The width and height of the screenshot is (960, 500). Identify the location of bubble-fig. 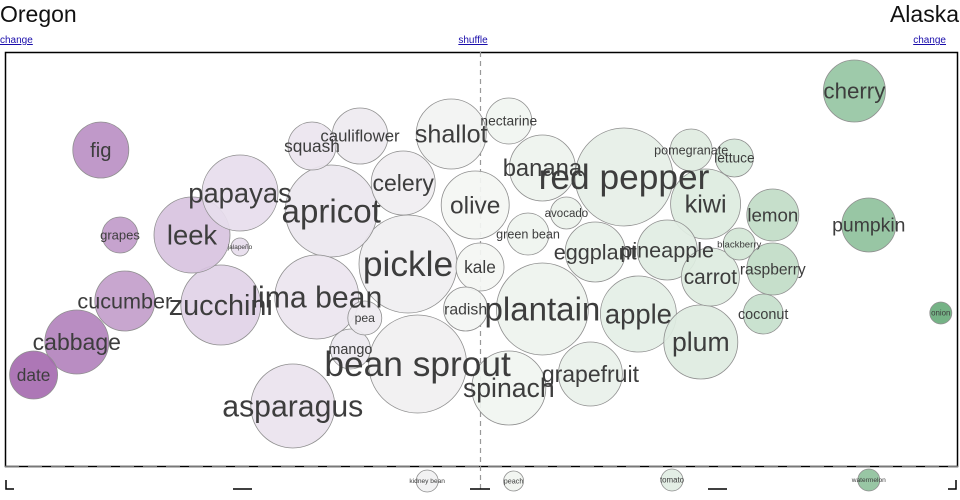
(101, 150).